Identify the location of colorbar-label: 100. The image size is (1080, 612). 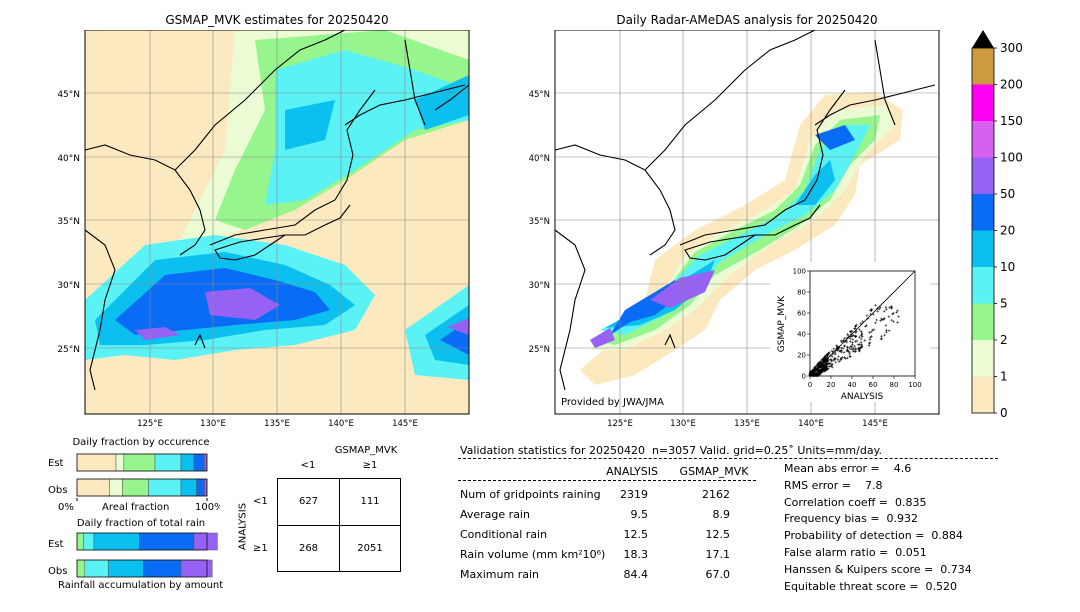
(1011, 158).